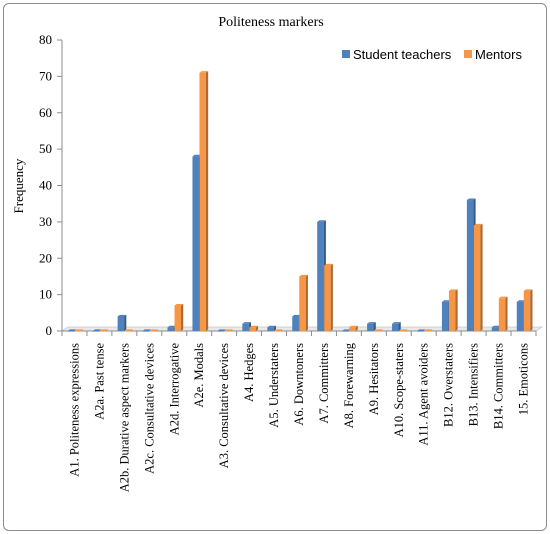 The width and height of the screenshot is (550, 534). What do you see at coordinates (471, 199) in the screenshot?
I see `student-teachers-bar-b13-intensifiers-top` at bounding box center [471, 199].